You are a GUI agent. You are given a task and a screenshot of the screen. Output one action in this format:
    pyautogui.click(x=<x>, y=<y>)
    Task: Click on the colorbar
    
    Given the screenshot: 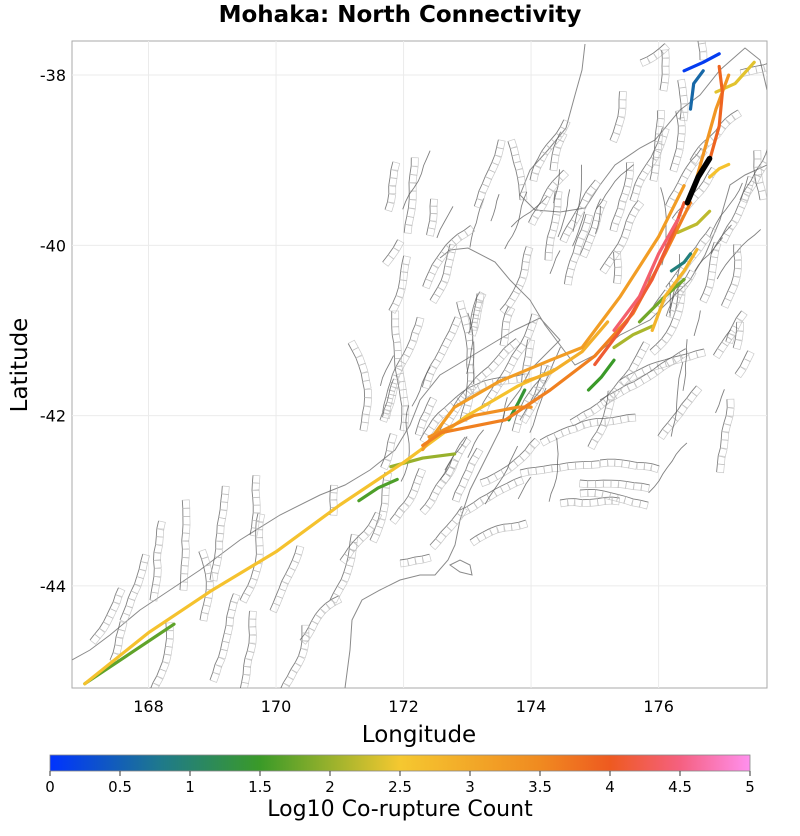 What is the action you would take?
    pyautogui.click(x=400, y=763)
    